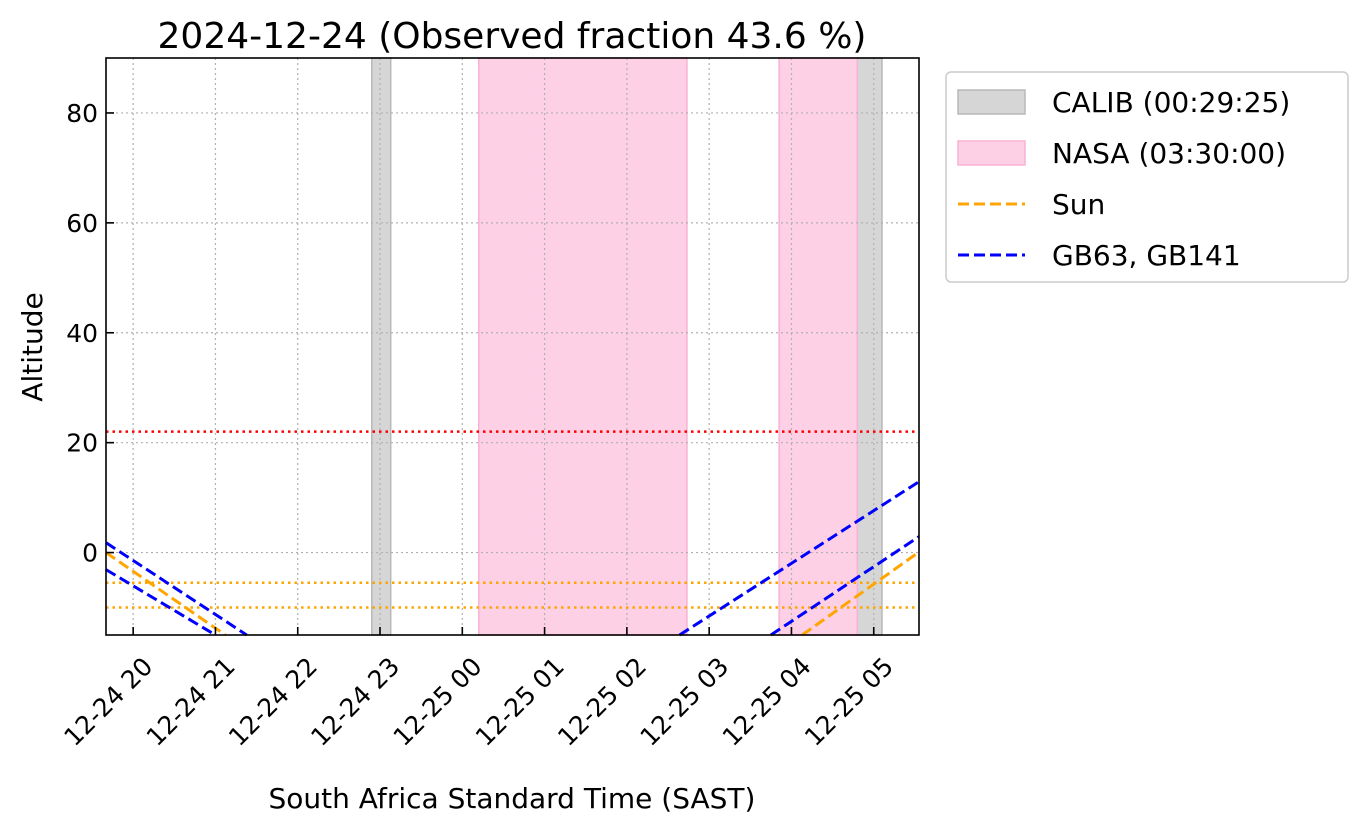 The height and width of the screenshot is (829, 1363). I want to click on x-tick-label: 12-25 02, so click(602, 702).